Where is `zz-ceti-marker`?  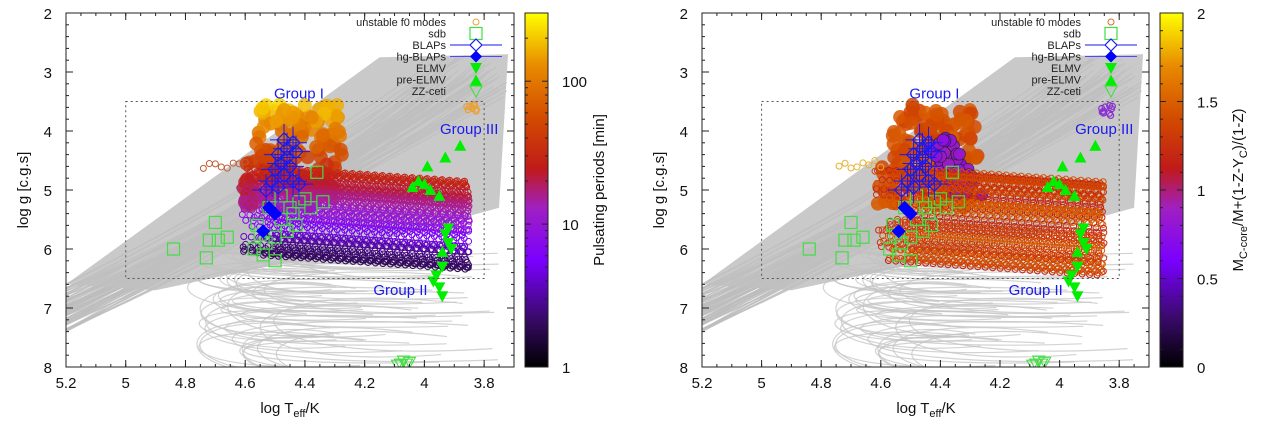
zz-ceti-marker is located at coordinates (409, 361).